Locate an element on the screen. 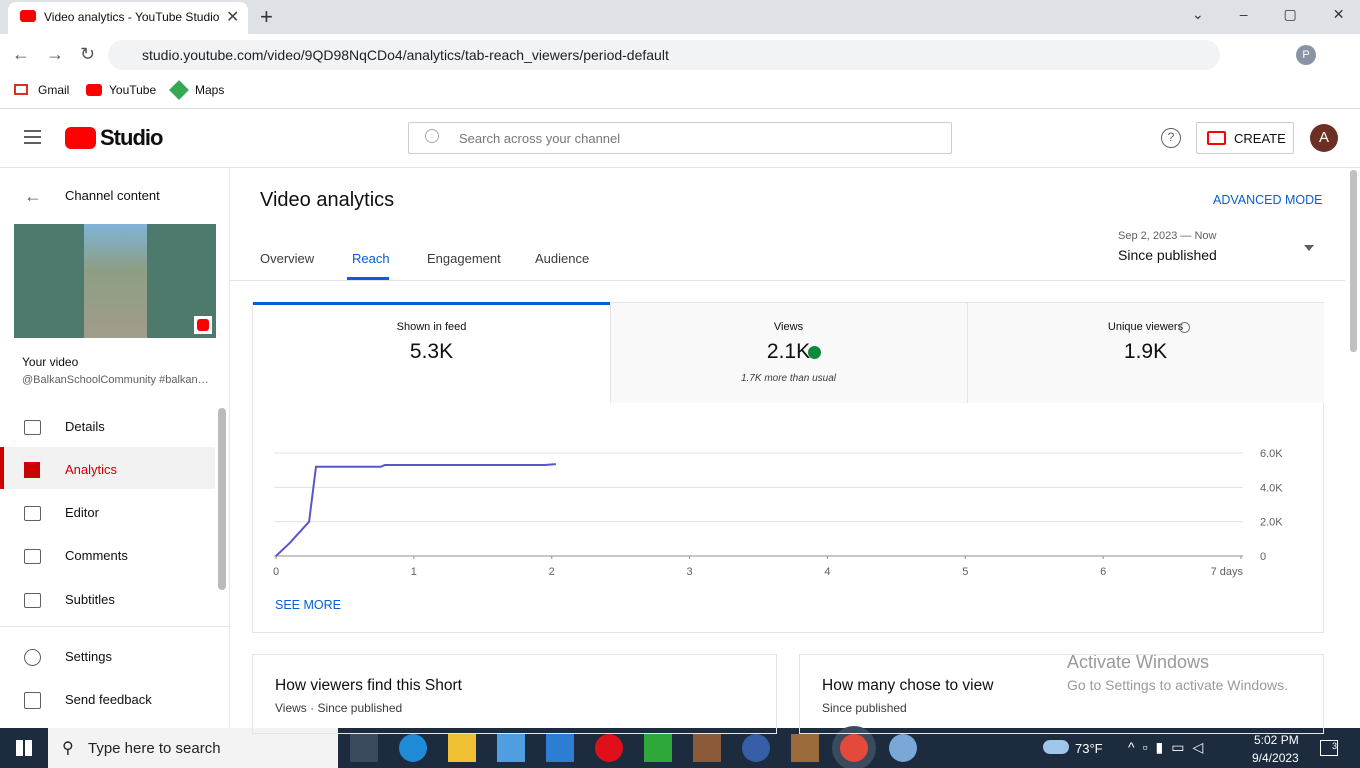 Image resolution: width=1360 pixels, height=768 pixels. tab: Engagement is located at coordinates (464, 258).